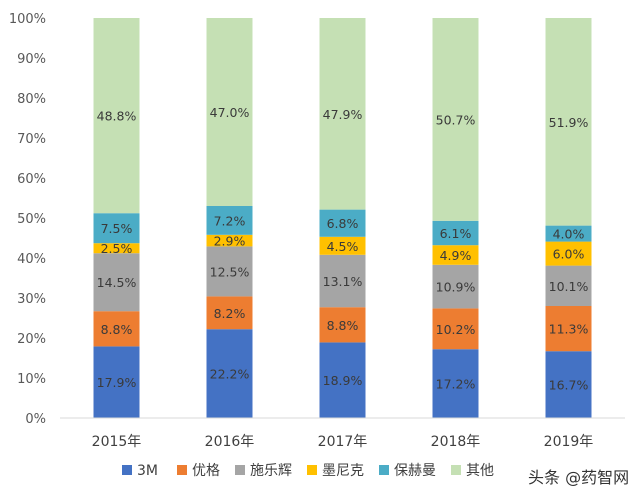 The image size is (640, 499). What do you see at coordinates (31, 379) in the screenshot?
I see `y-tick-label: 10%` at bounding box center [31, 379].